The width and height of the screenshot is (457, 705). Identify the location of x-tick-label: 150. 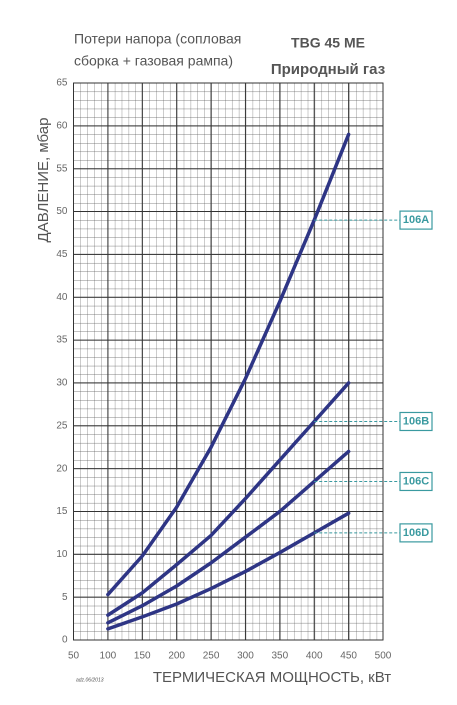
(142, 656).